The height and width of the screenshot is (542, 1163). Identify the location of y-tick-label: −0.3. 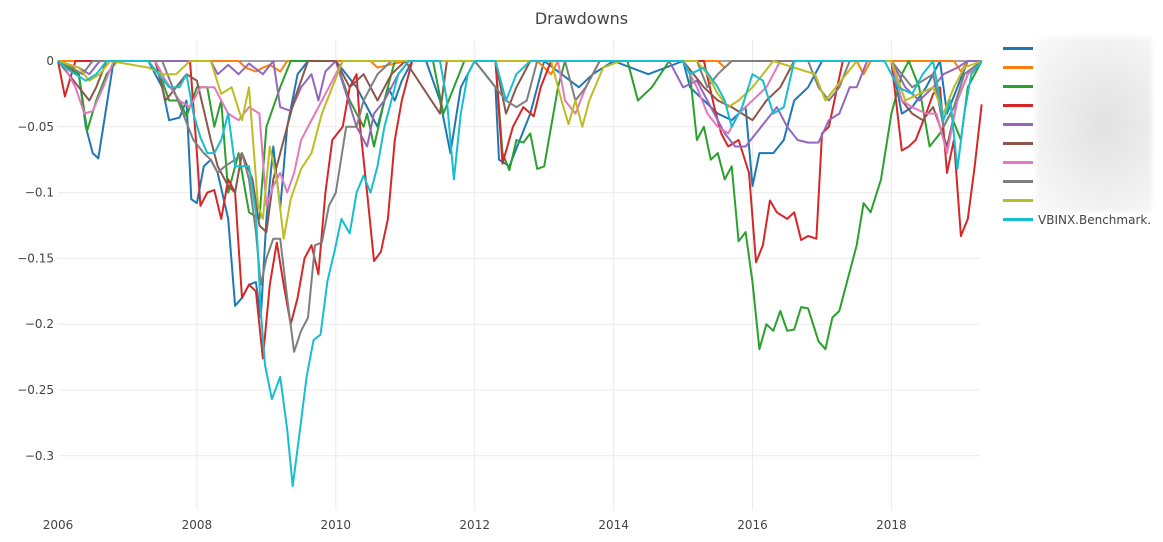
(39, 456).